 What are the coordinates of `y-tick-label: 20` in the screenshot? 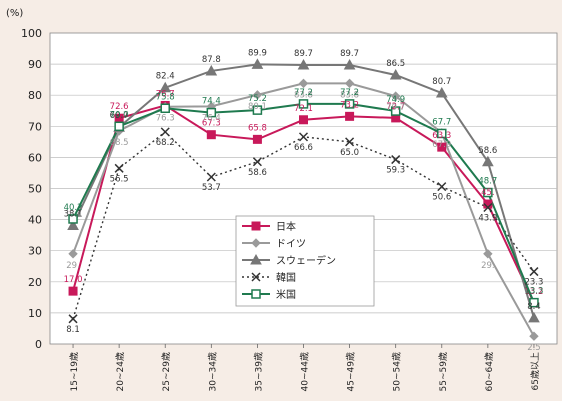 It's located at (35, 282).